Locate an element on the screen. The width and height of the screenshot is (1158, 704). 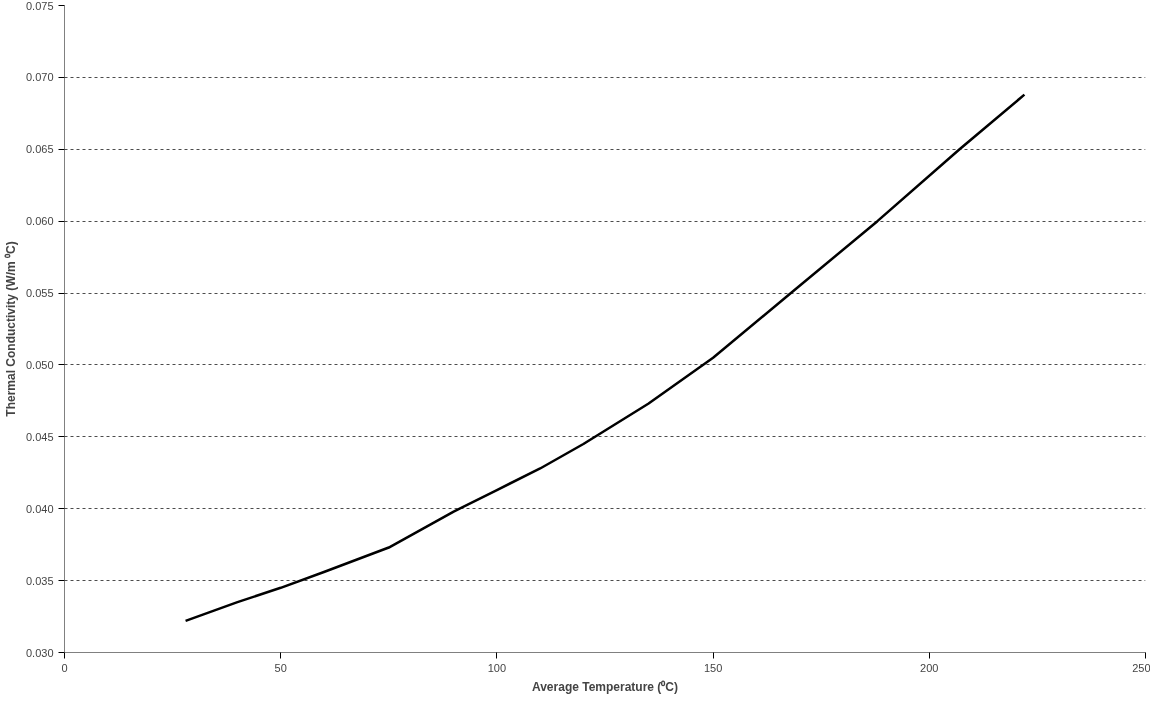
x-tick-label: 150 is located at coordinates (713, 667).